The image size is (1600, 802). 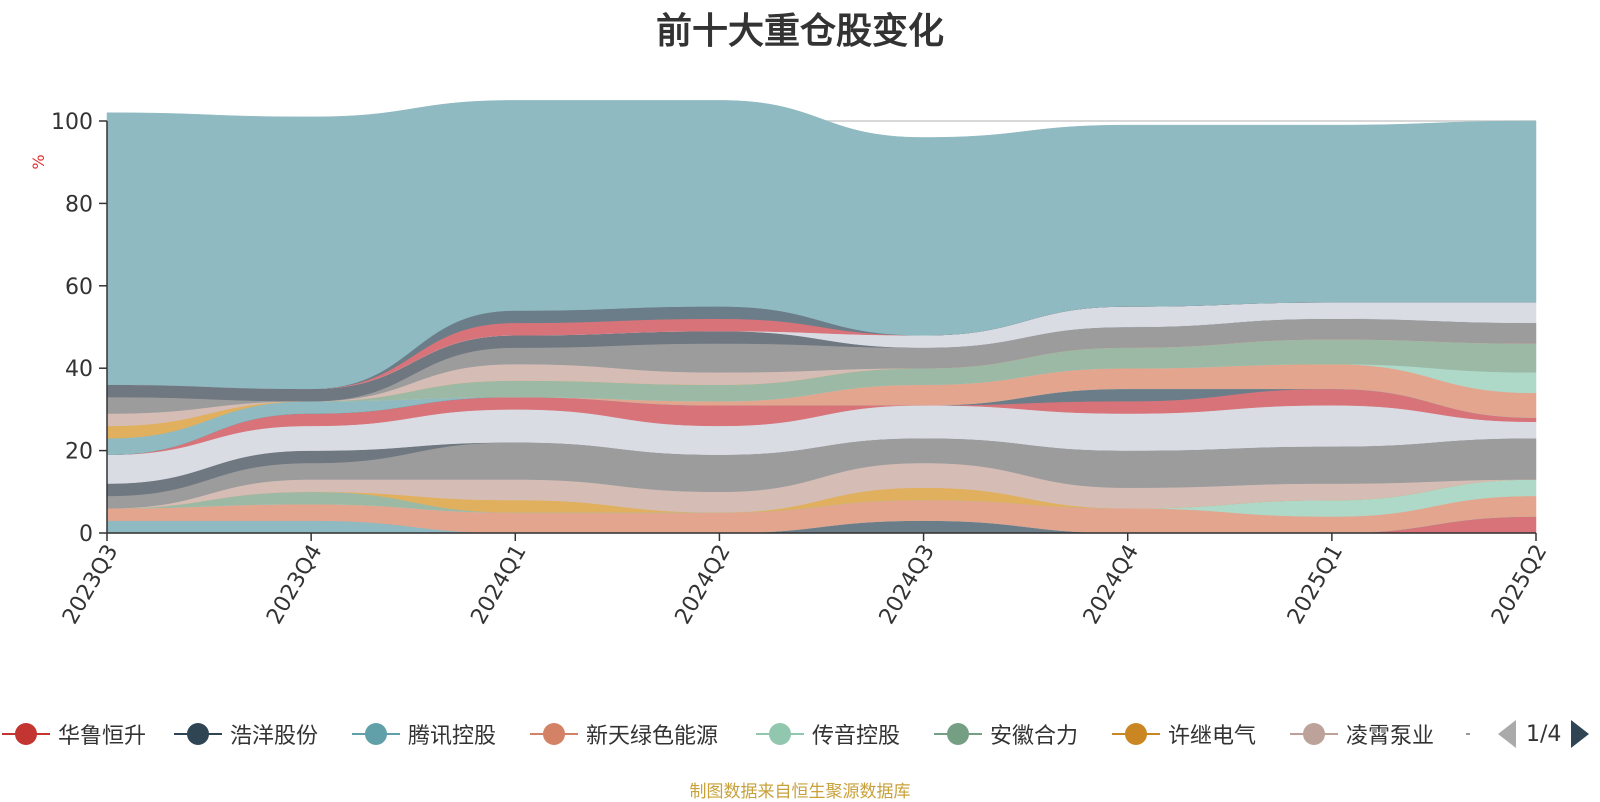 What do you see at coordinates (1580, 734) in the screenshot?
I see `next-page-icon` at bounding box center [1580, 734].